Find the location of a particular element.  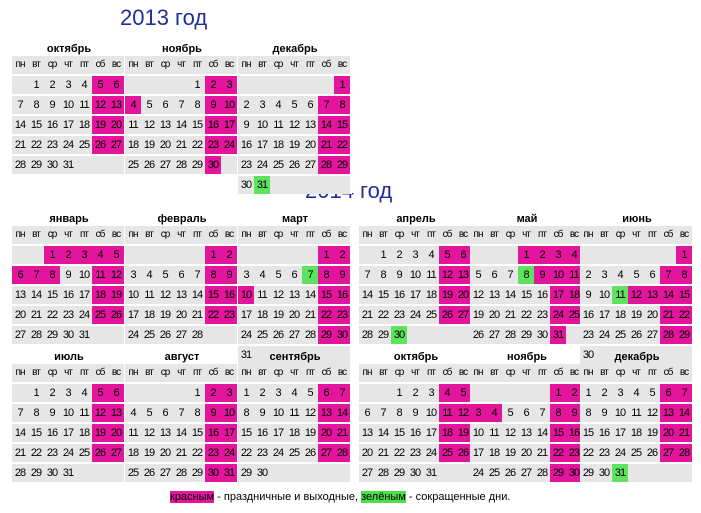

month-name: сентябрь is located at coordinates (295, 357).